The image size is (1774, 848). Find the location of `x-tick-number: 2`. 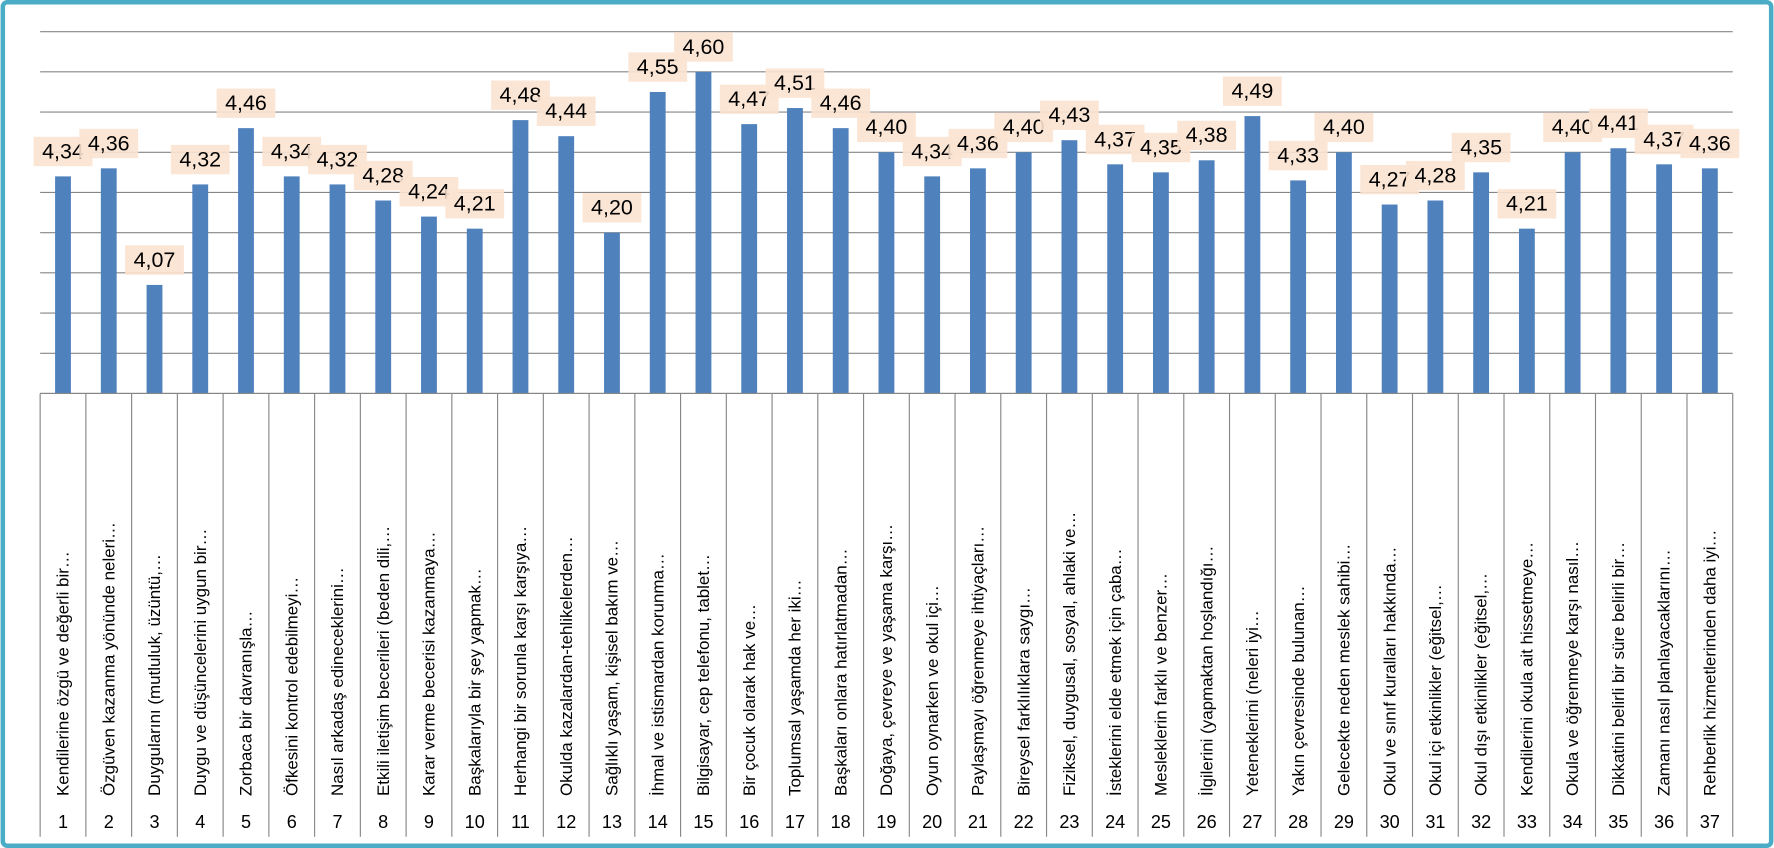

x-tick-number: 2 is located at coordinates (109, 822).